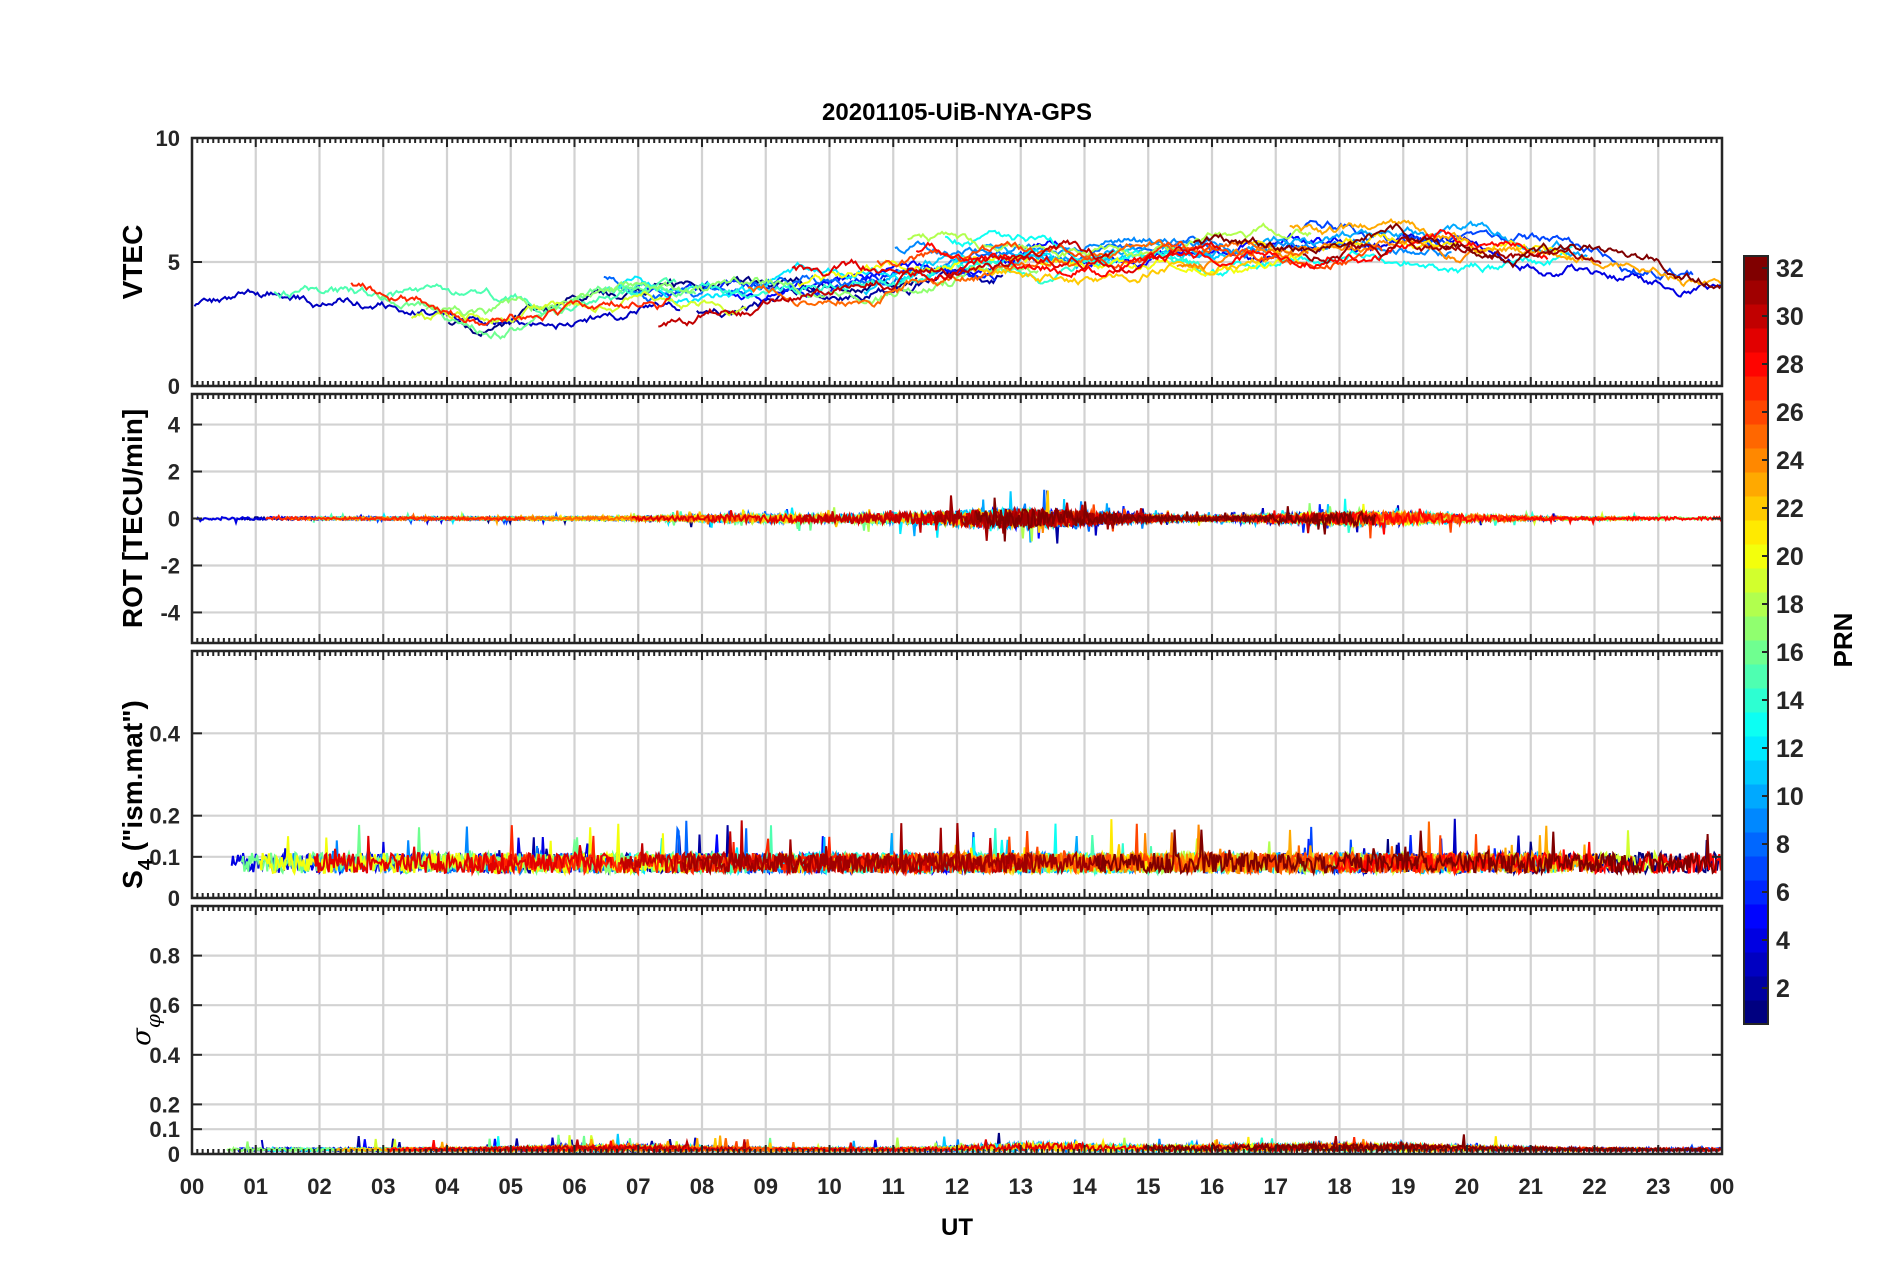 The height and width of the screenshot is (1272, 1902). I want to click on s4-y-axis-label-main: S, so click(132, 879).